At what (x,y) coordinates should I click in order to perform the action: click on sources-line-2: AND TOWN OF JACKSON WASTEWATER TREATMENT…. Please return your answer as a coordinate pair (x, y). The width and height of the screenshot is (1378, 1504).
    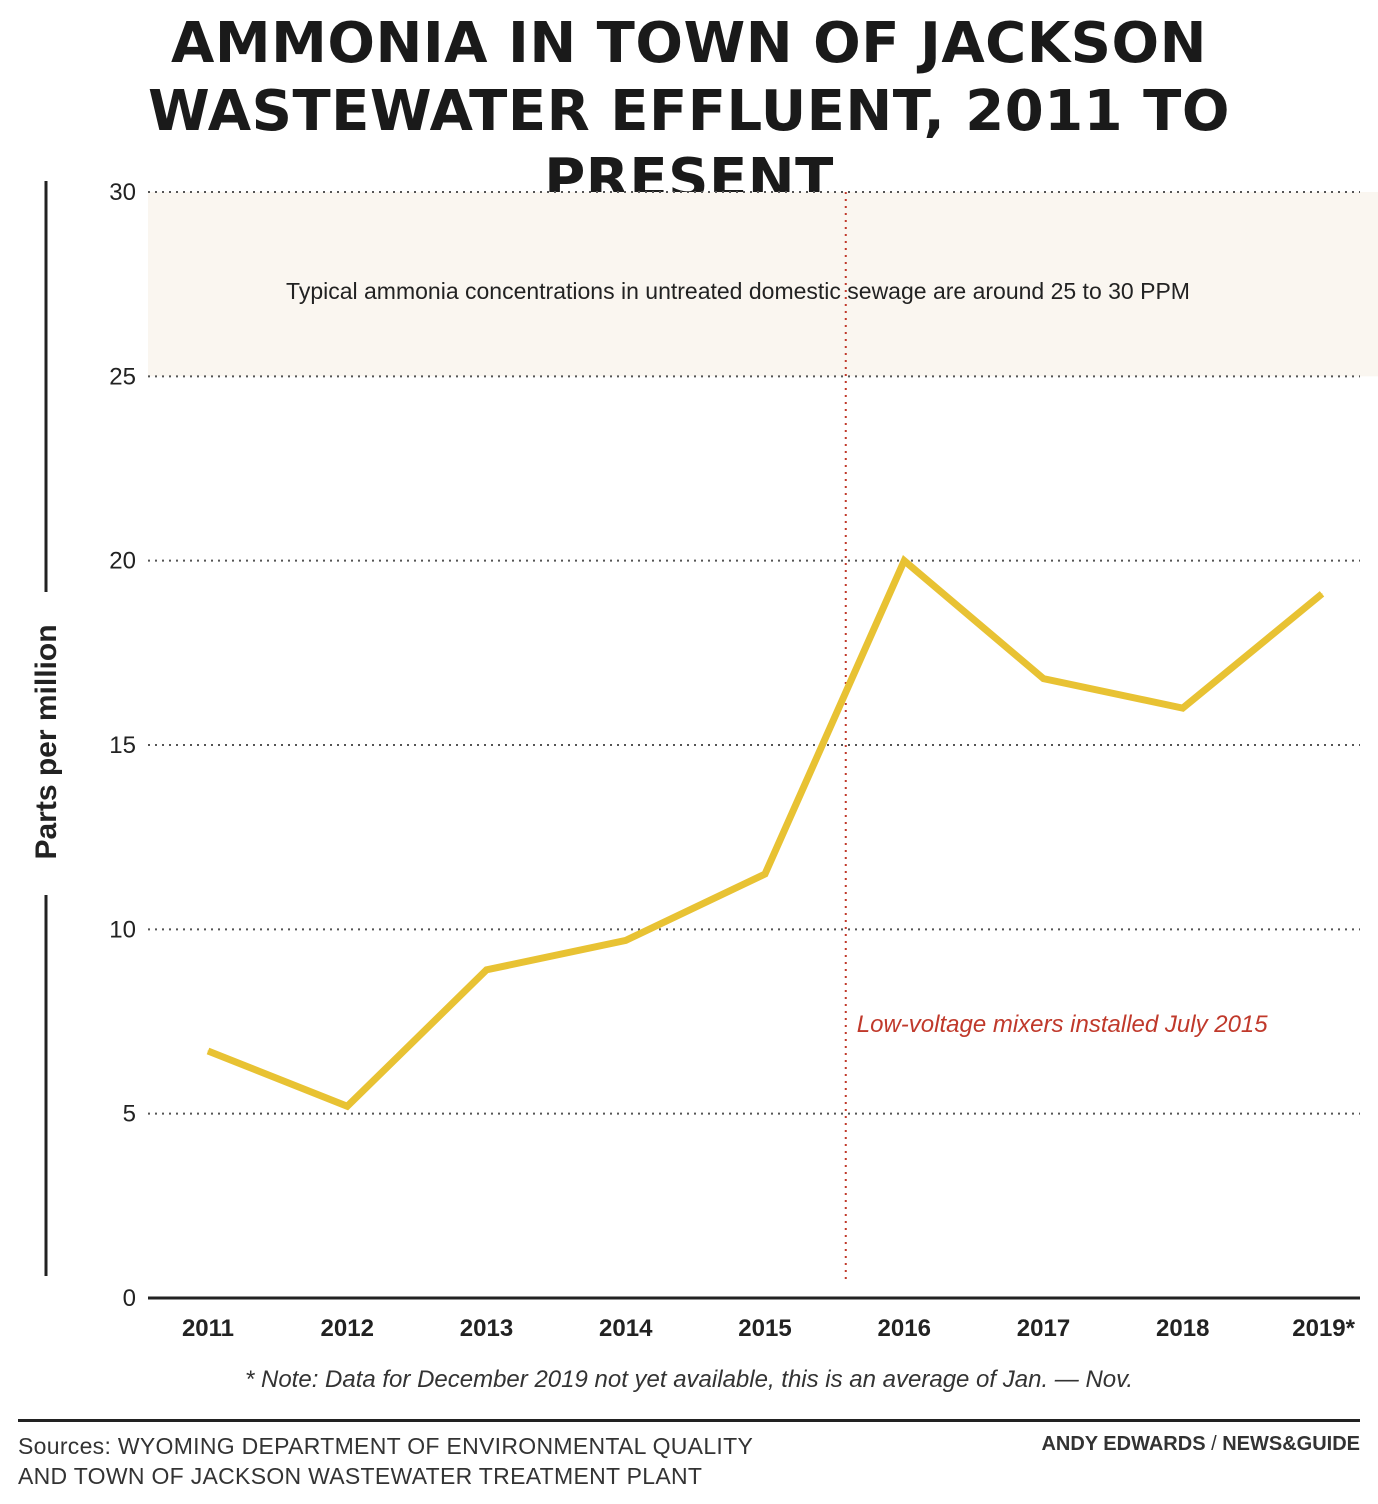
    Looking at the image, I should click on (360, 1476).